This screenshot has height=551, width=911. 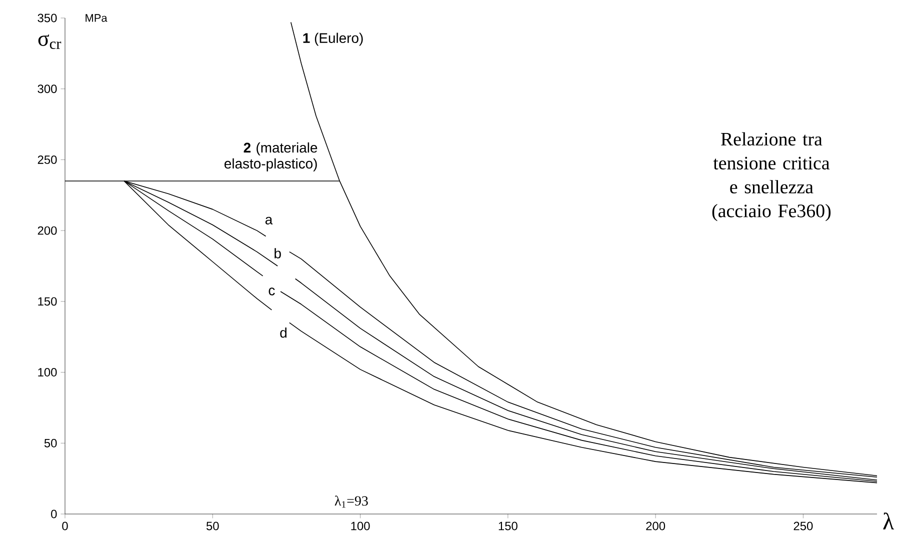 I want to click on y-tick-label: 300, so click(x=47, y=89).